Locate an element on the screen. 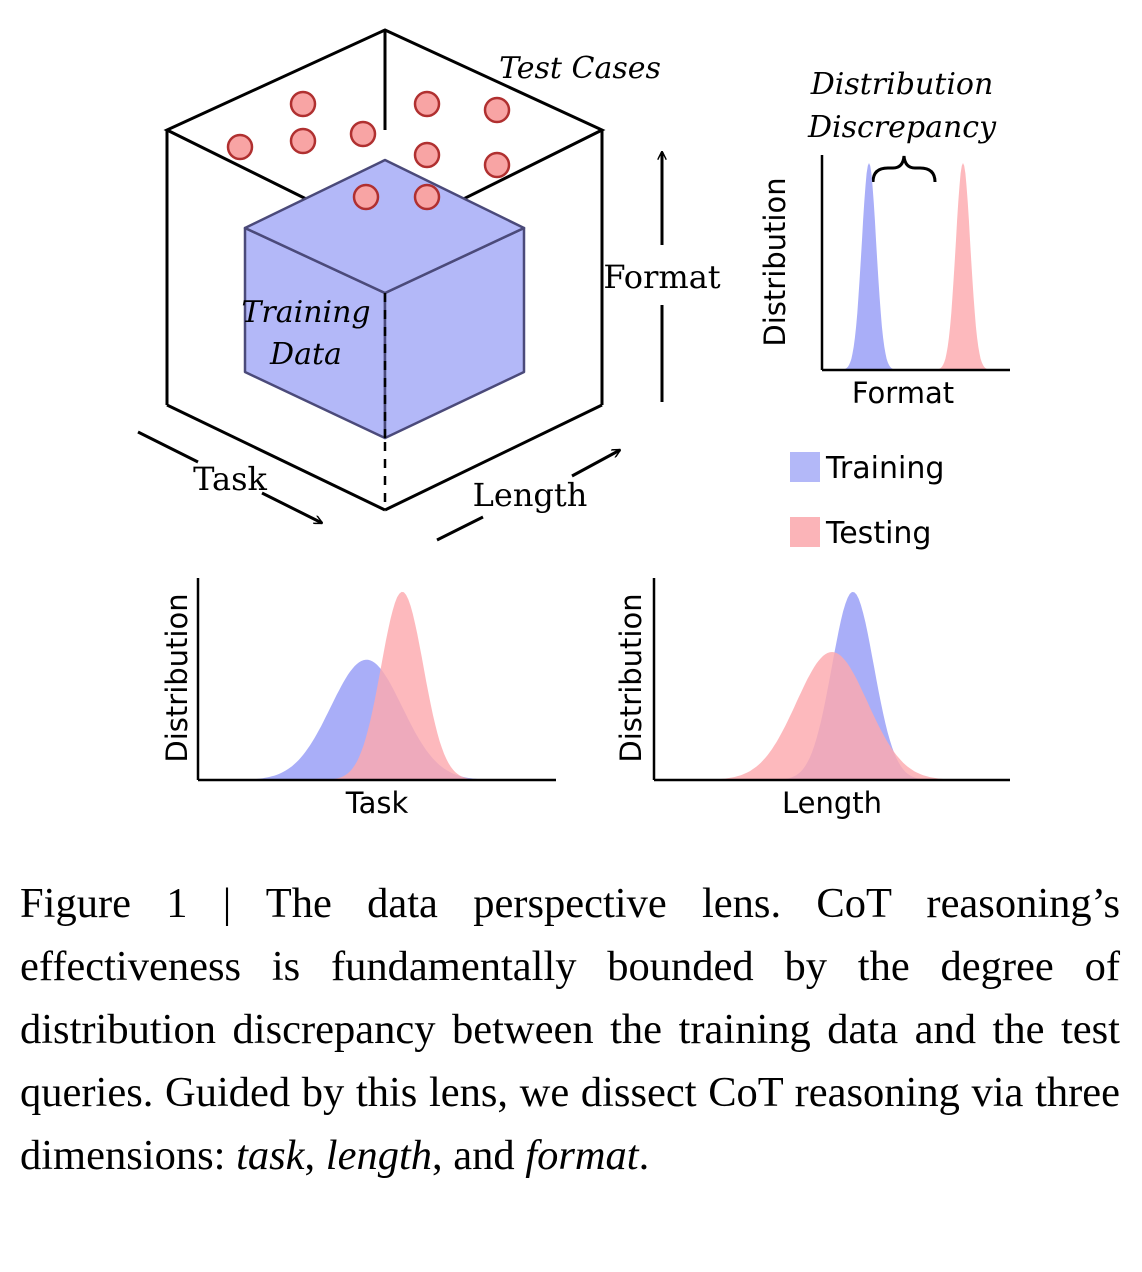 This screenshot has width=1142, height=1272. test-cases is located at coordinates (368, 150).